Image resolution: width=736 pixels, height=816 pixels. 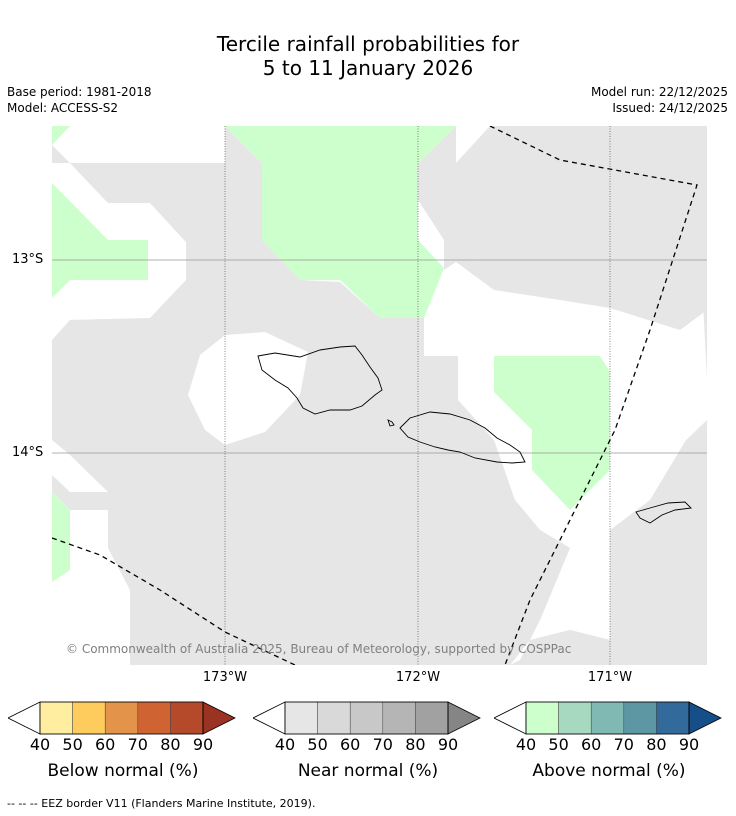 I want to click on island-outlines, so click(x=474, y=434).